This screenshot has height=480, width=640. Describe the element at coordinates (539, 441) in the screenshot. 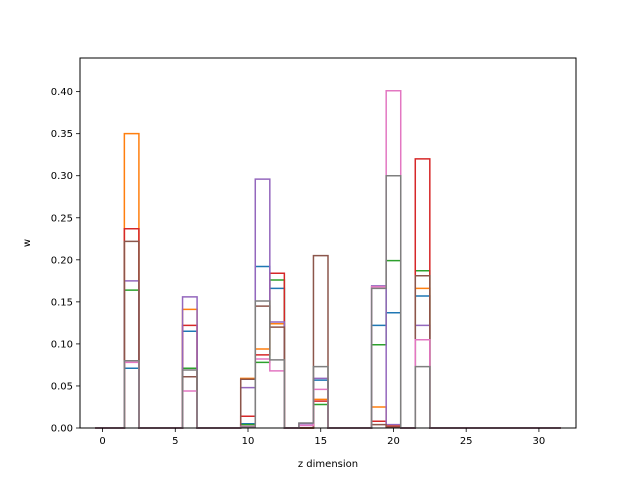

I see `x-tick-label: 30` at that location.